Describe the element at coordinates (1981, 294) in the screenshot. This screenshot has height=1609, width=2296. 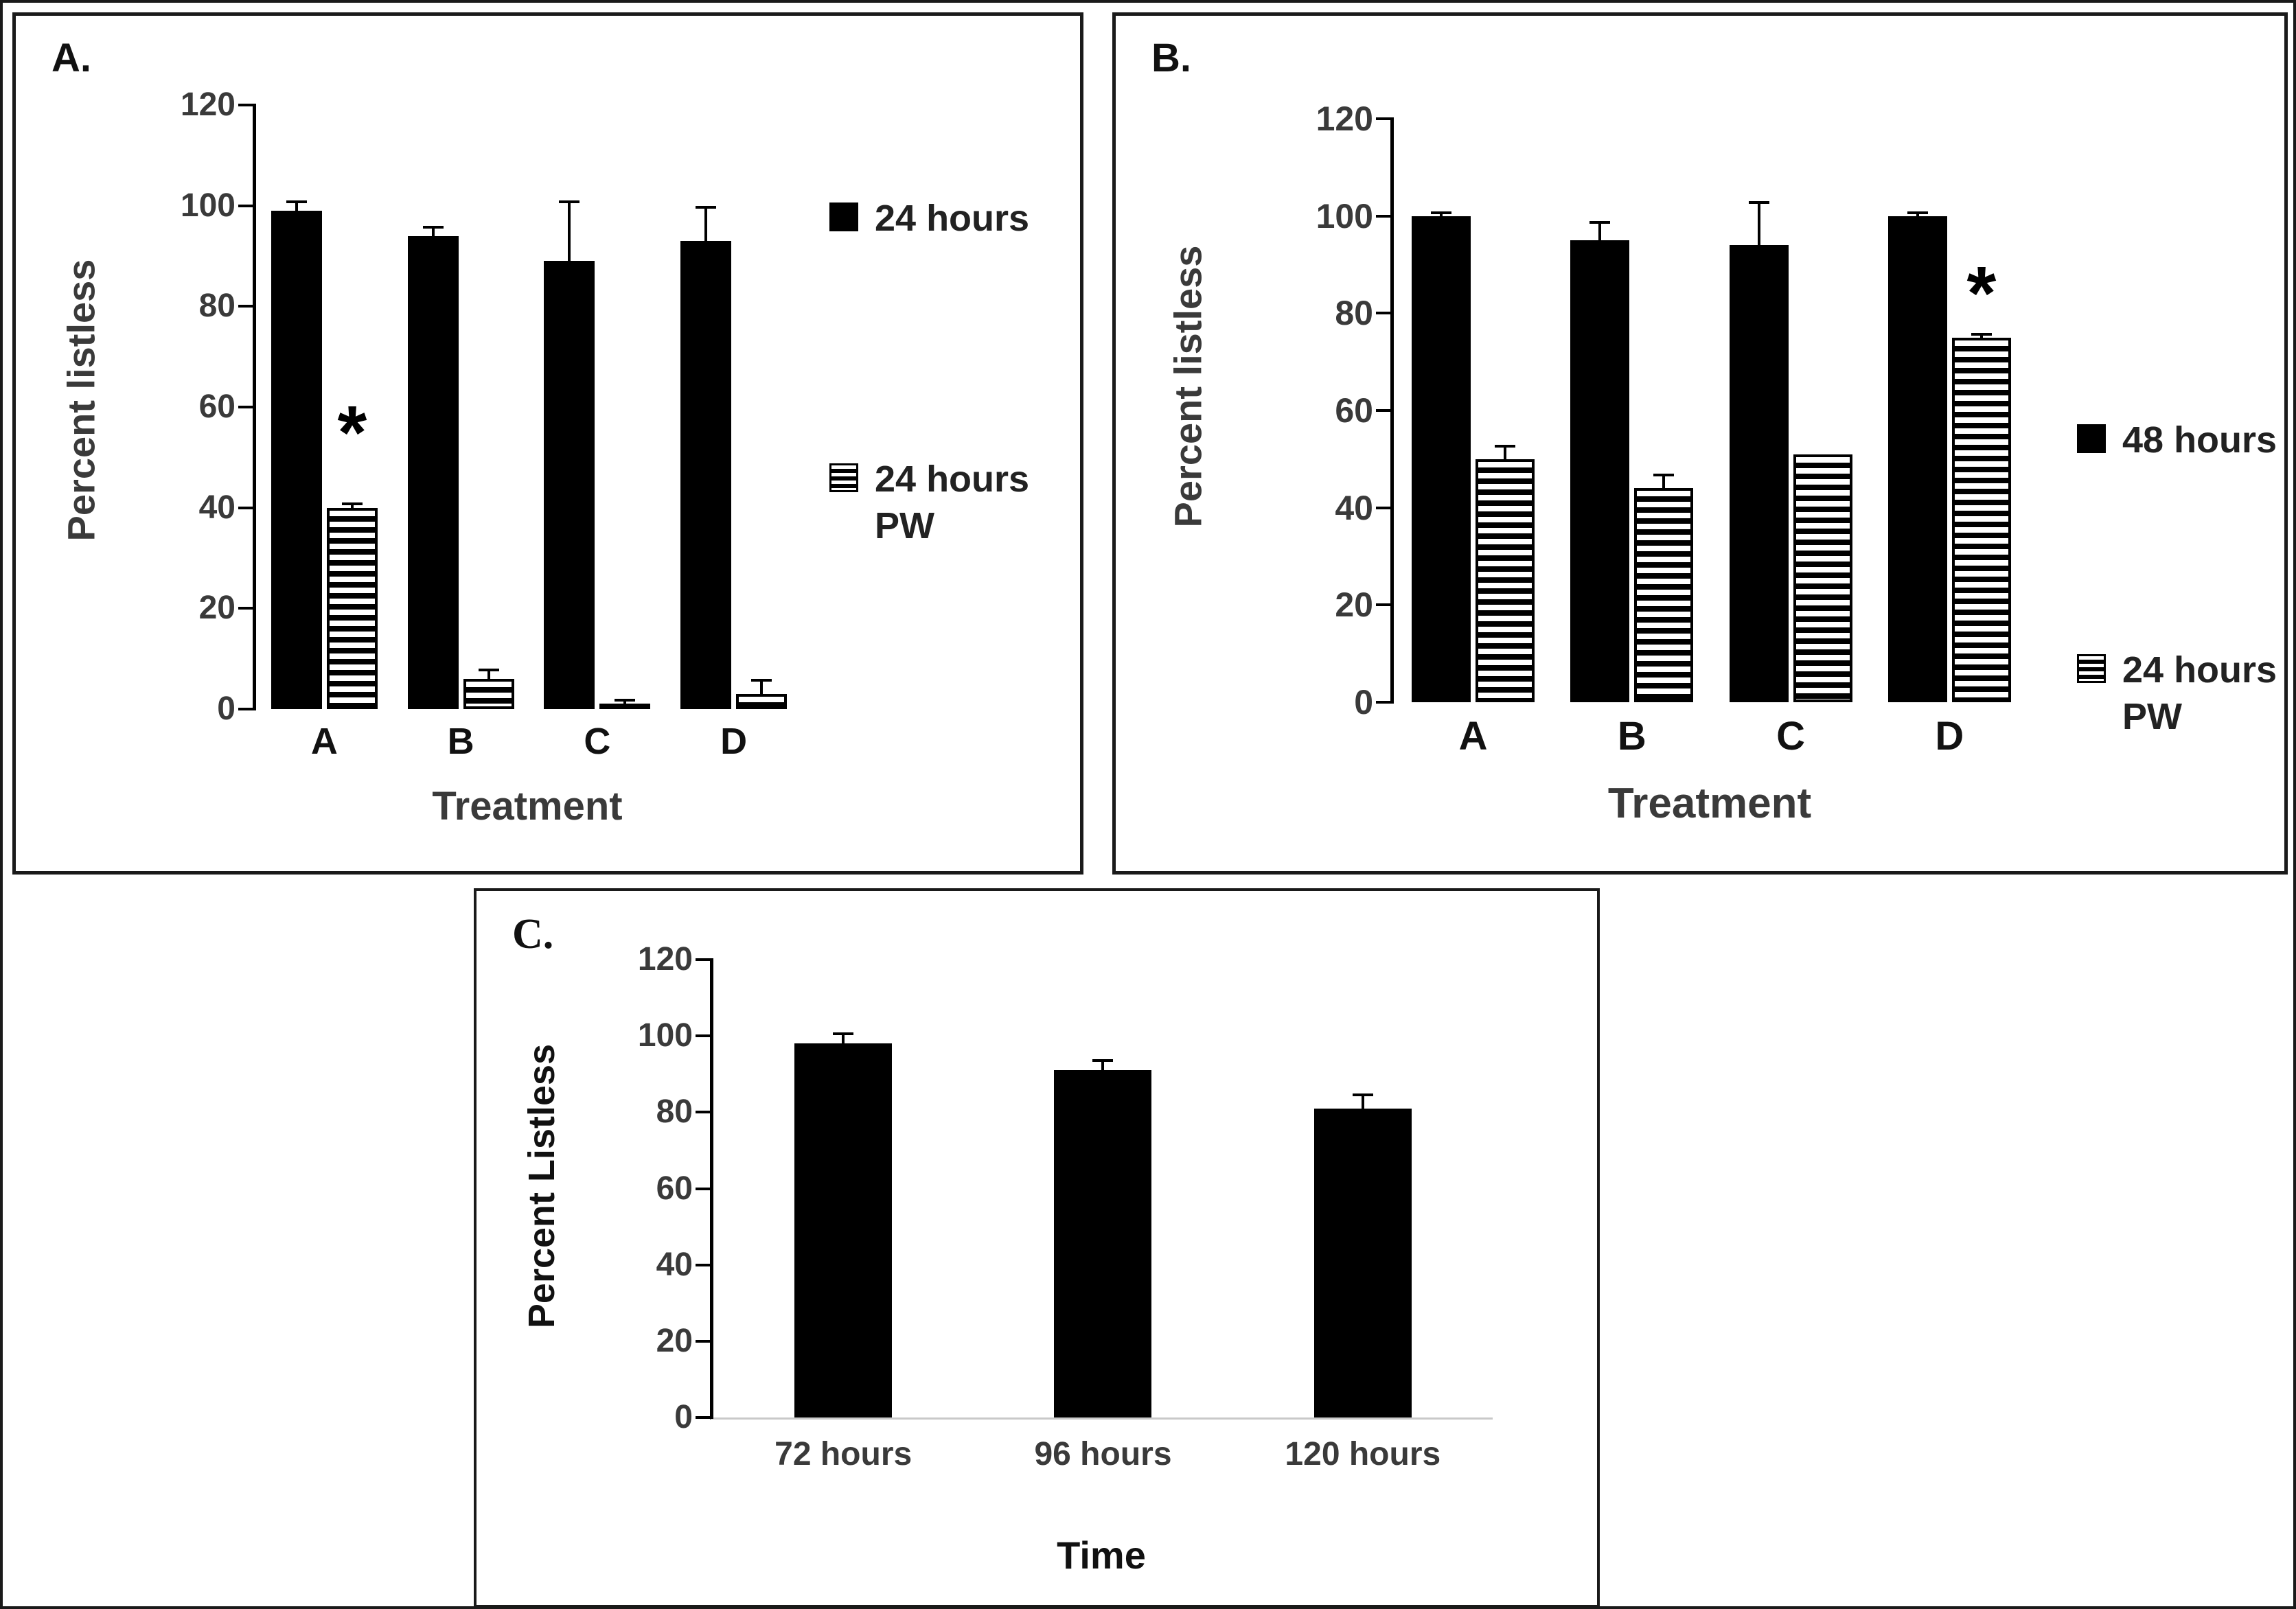
I see `significance-asterisk: *` at that location.